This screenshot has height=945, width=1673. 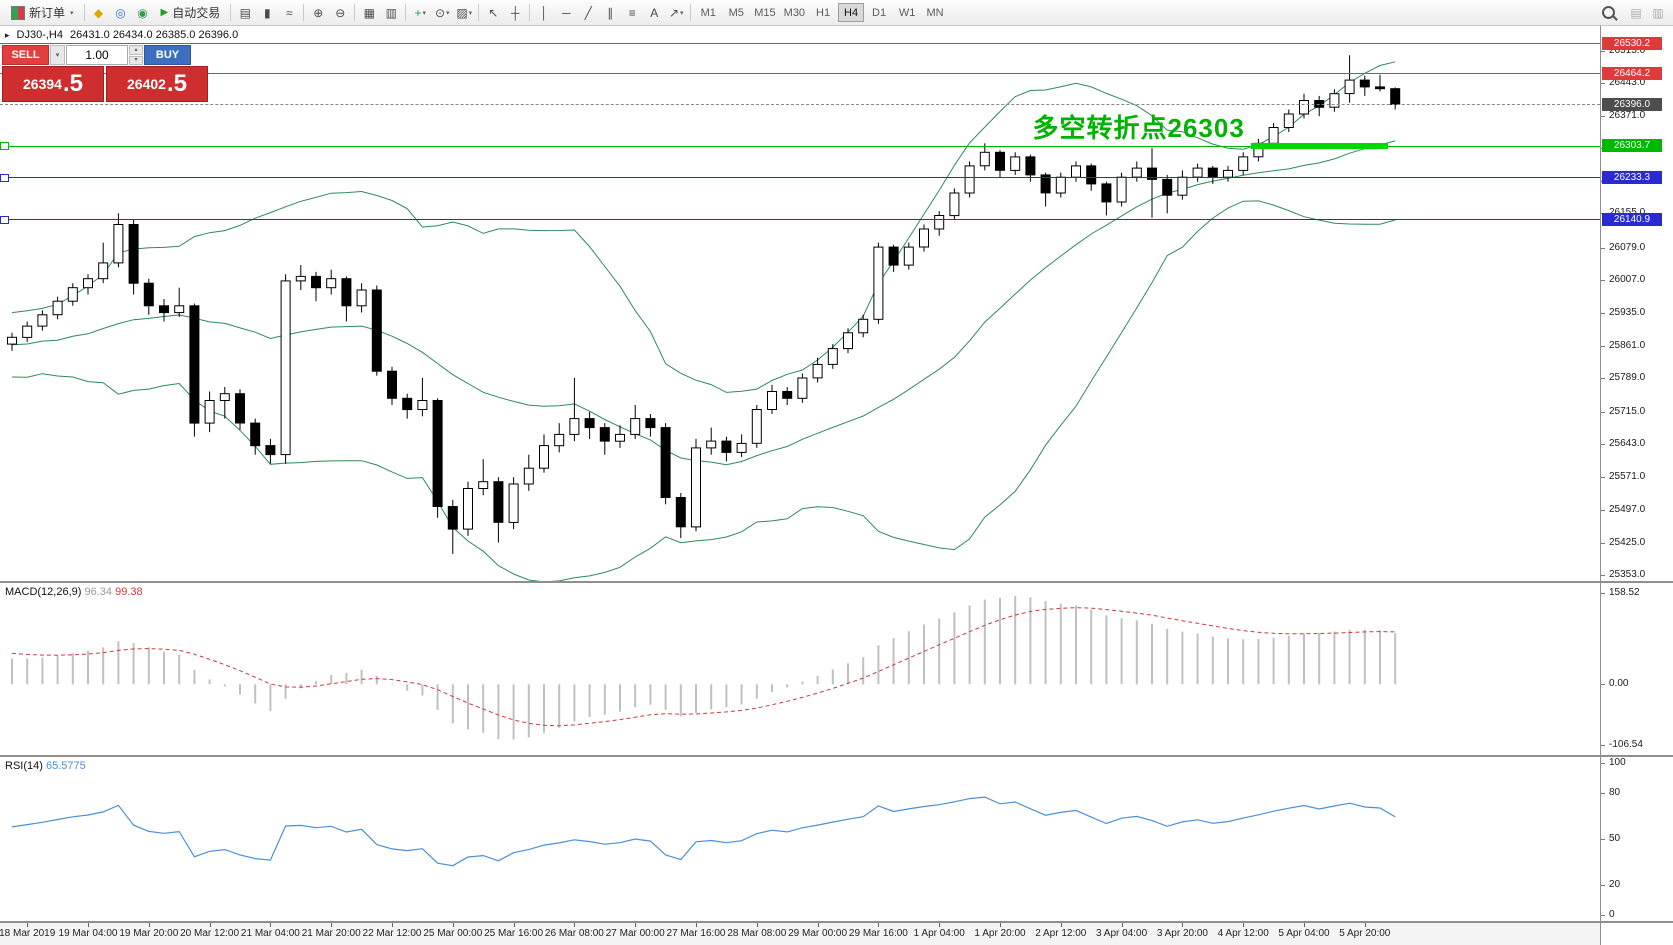 What do you see at coordinates (424, 13) in the screenshot?
I see `chevron-down-icon: ▾` at bounding box center [424, 13].